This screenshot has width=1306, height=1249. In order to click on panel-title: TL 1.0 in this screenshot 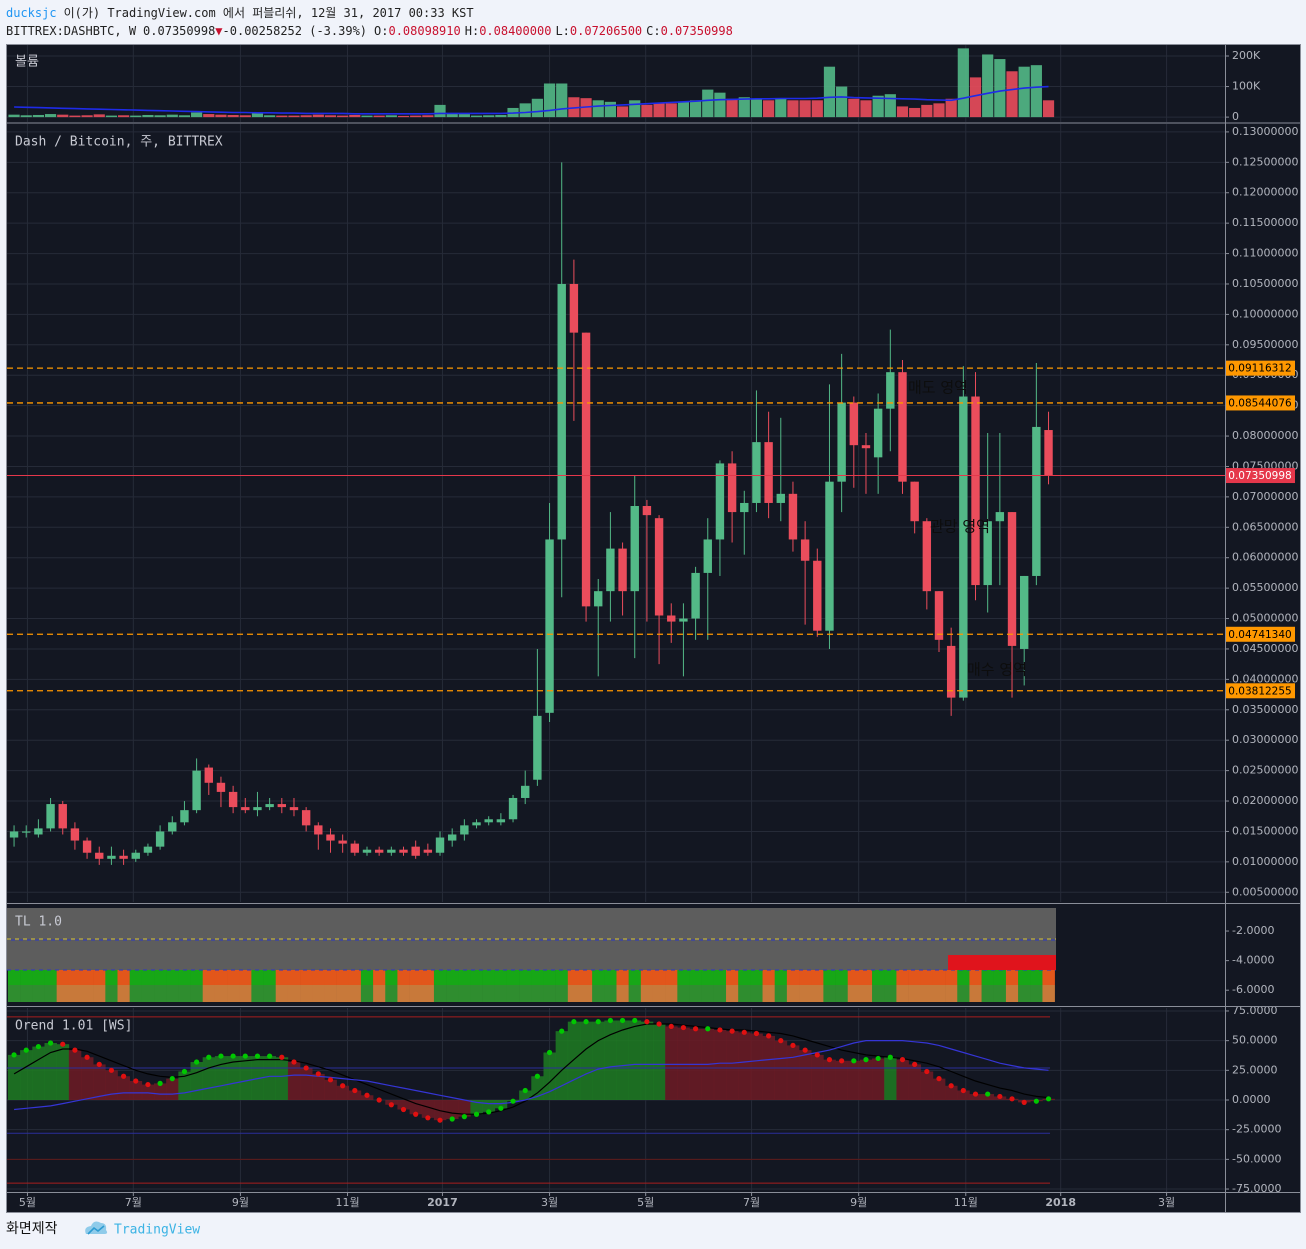, I will do `click(38, 922)`.